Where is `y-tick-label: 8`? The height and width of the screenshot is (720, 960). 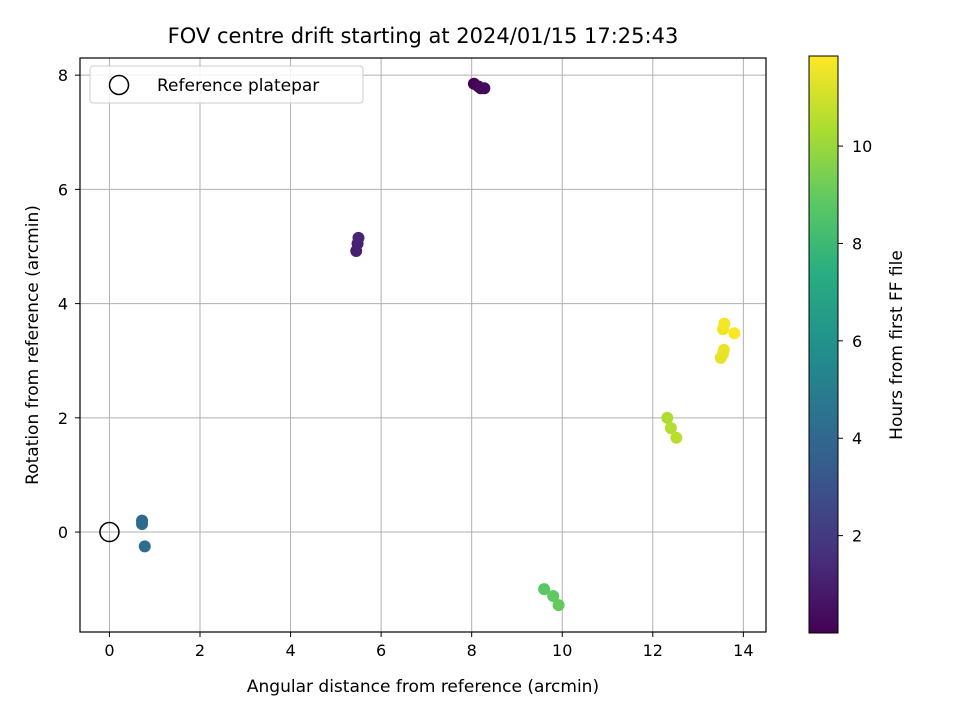 y-tick-label: 8 is located at coordinates (63, 75).